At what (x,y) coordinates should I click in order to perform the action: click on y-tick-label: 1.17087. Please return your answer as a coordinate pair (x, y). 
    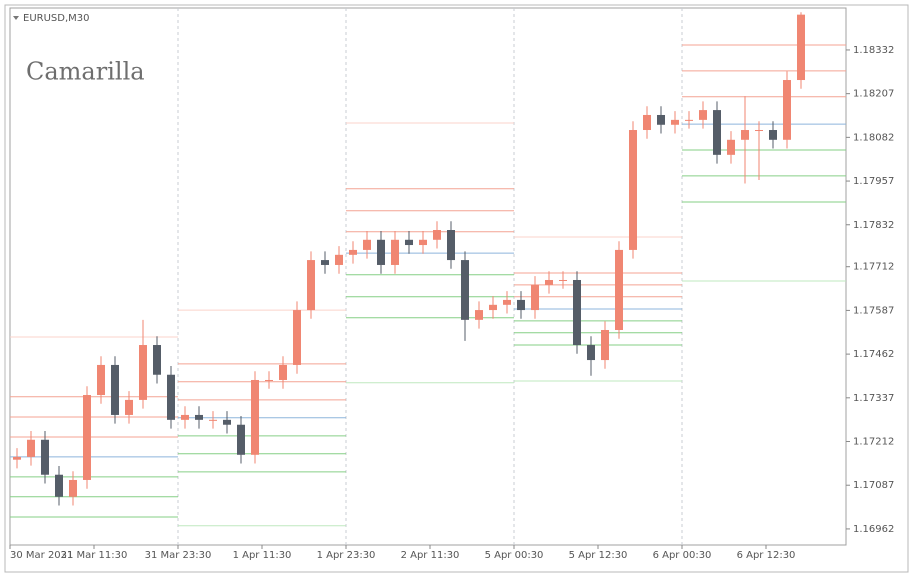
    Looking at the image, I should click on (873, 485).